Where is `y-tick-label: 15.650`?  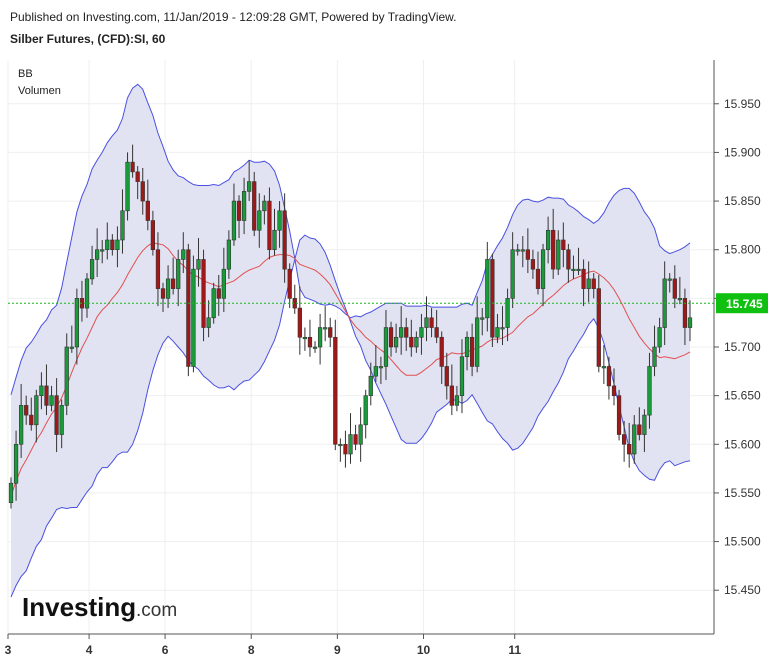 y-tick-label: 15.650 is located at coordinates (742, 396).